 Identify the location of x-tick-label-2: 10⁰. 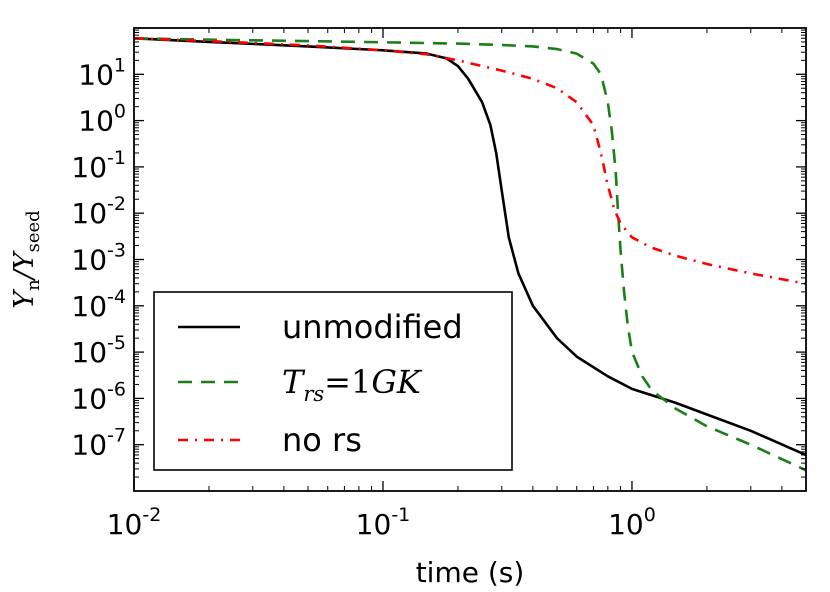
(632, 522).